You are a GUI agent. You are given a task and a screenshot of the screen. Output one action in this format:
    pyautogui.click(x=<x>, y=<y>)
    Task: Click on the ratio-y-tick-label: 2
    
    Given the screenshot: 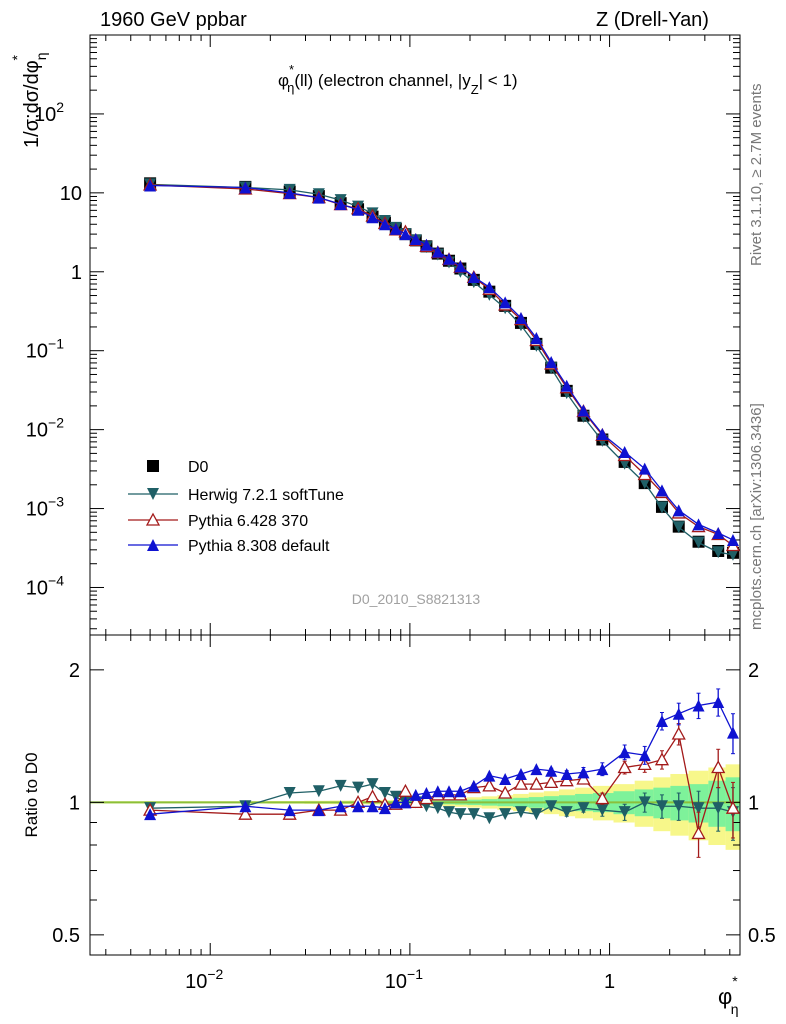 What is the action you would take?
    pyautogui.click(x=74, y=671)
    